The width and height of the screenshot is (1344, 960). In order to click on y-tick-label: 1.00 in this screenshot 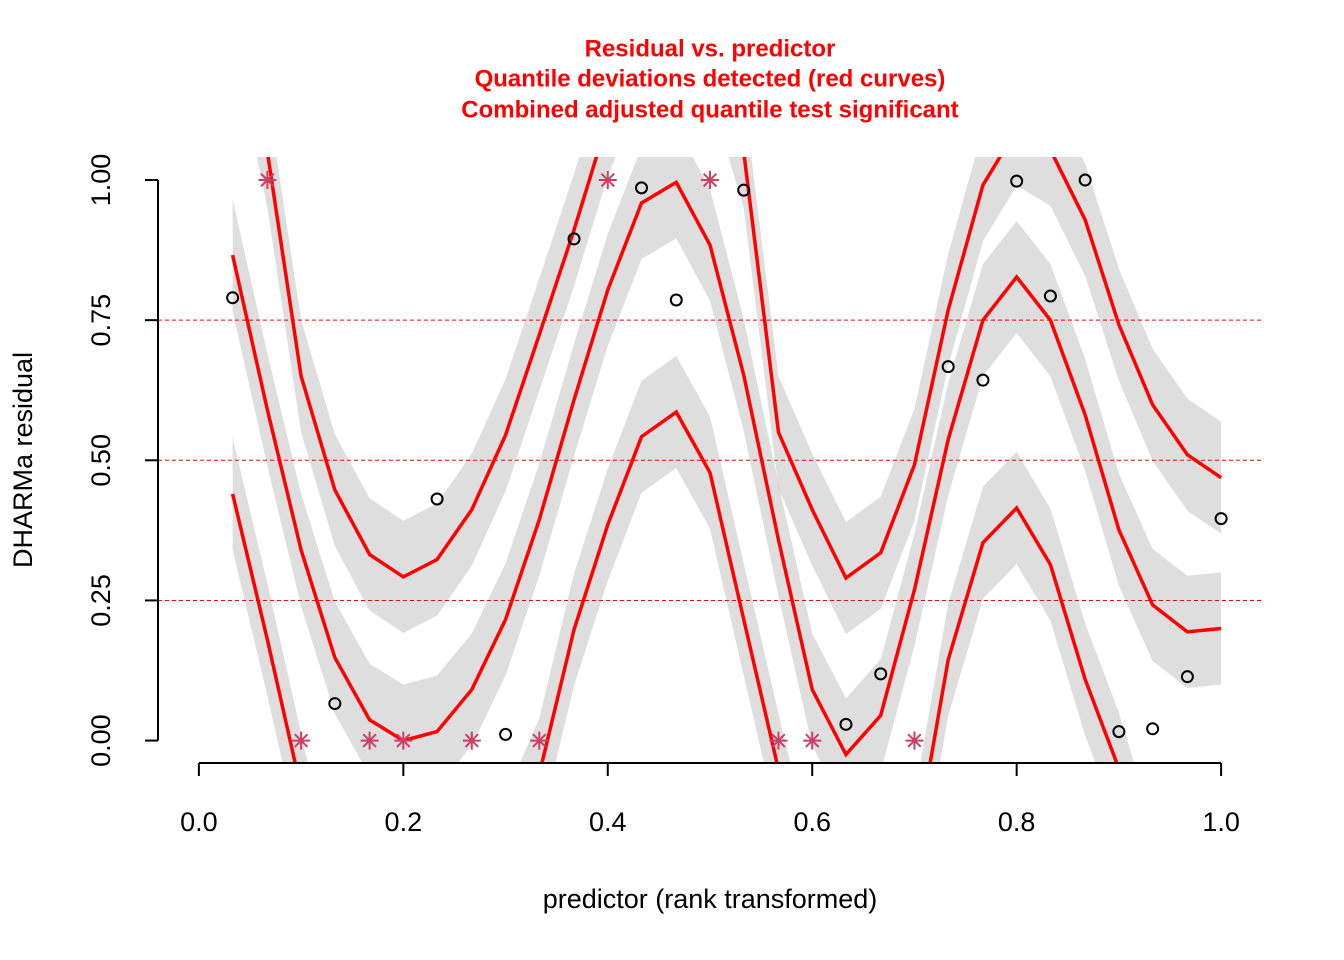, I will do `click(101, 180)`.